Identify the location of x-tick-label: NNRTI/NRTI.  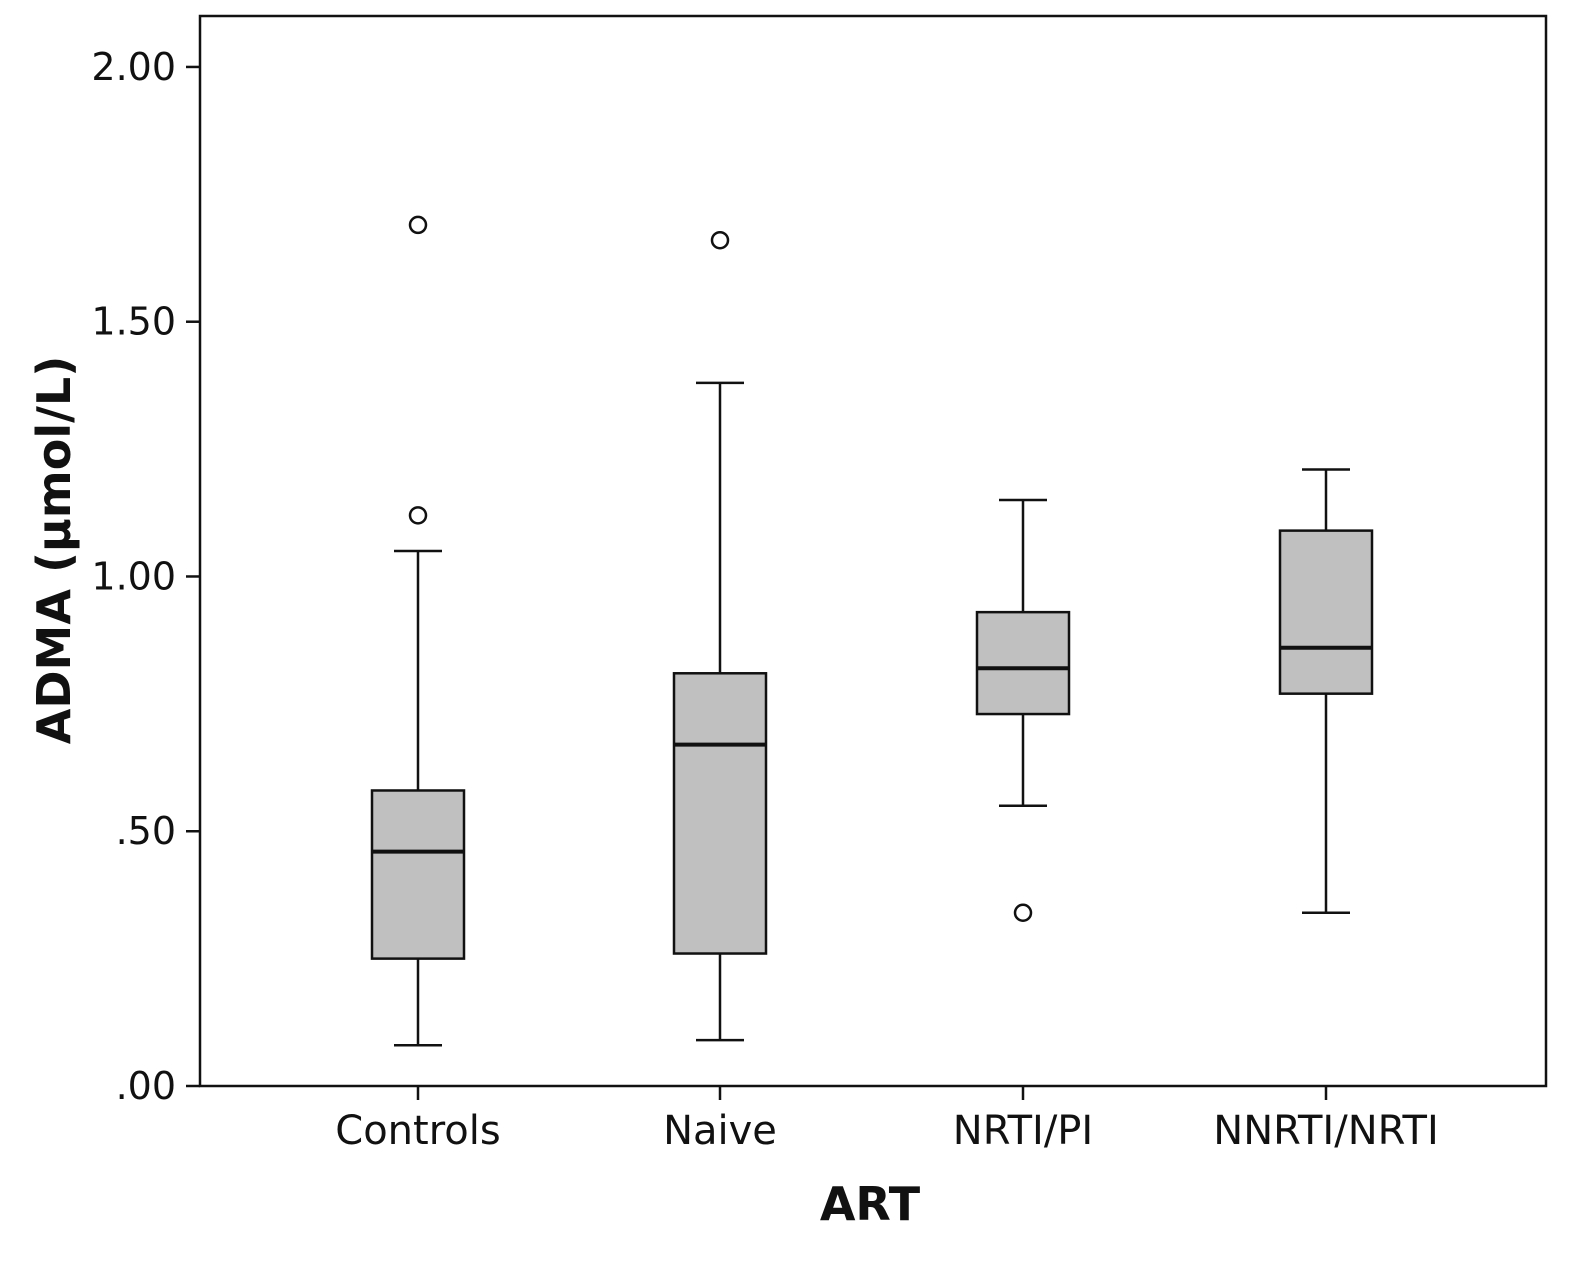
(1325, 1131).